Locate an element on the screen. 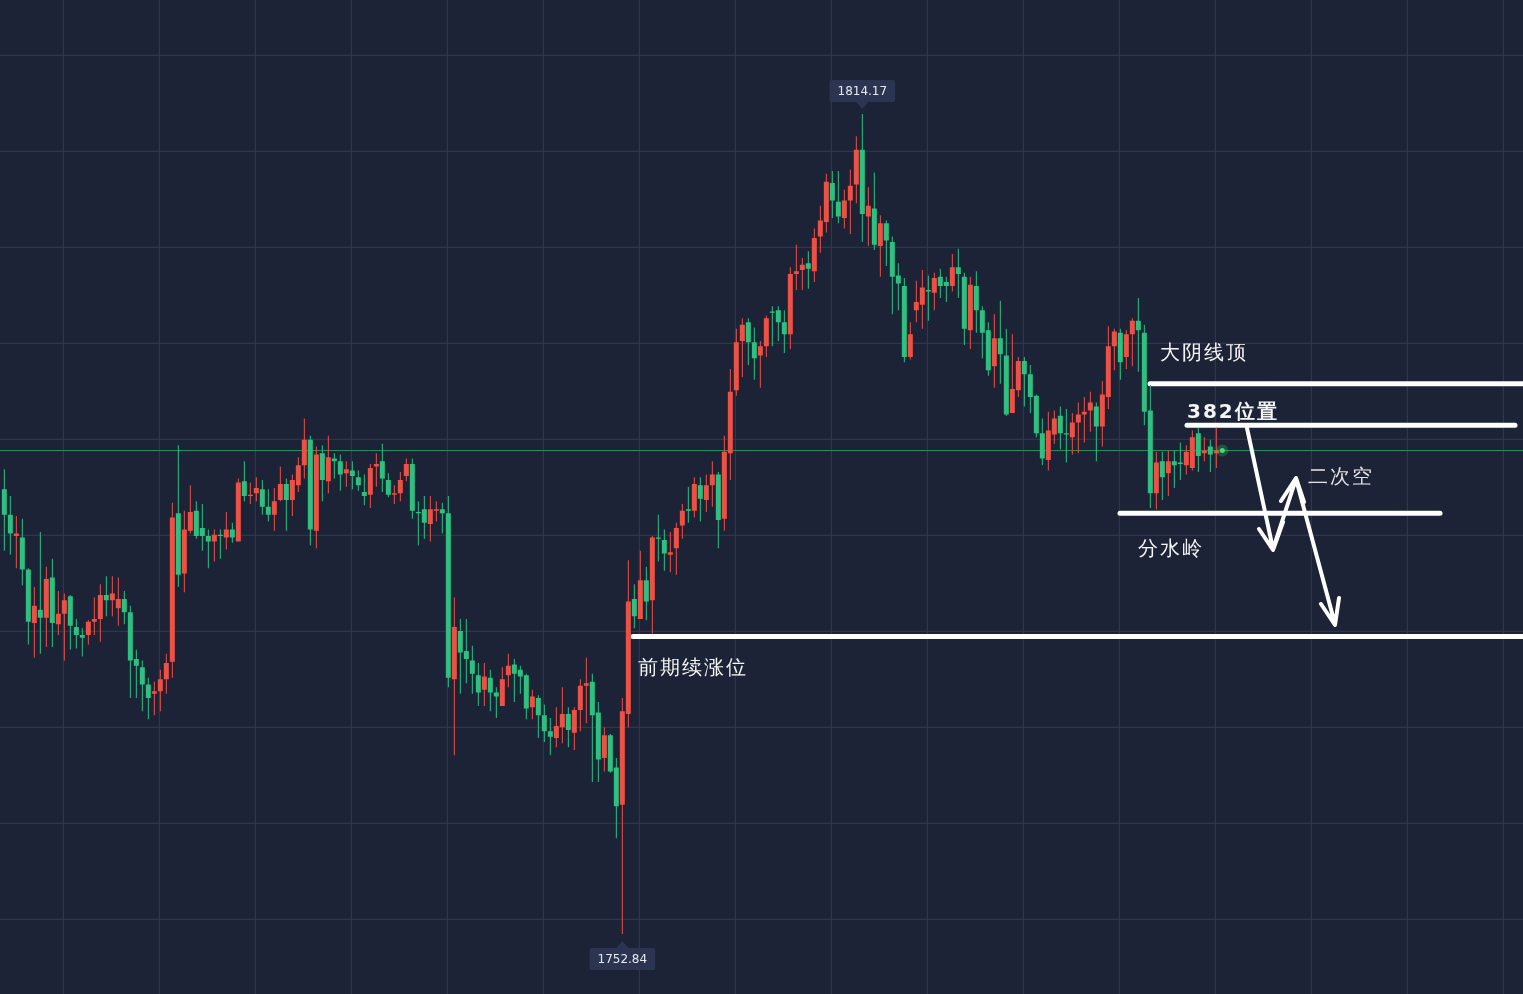  ref-line-label: 分水岭 is located at coordinates (1171, 548).